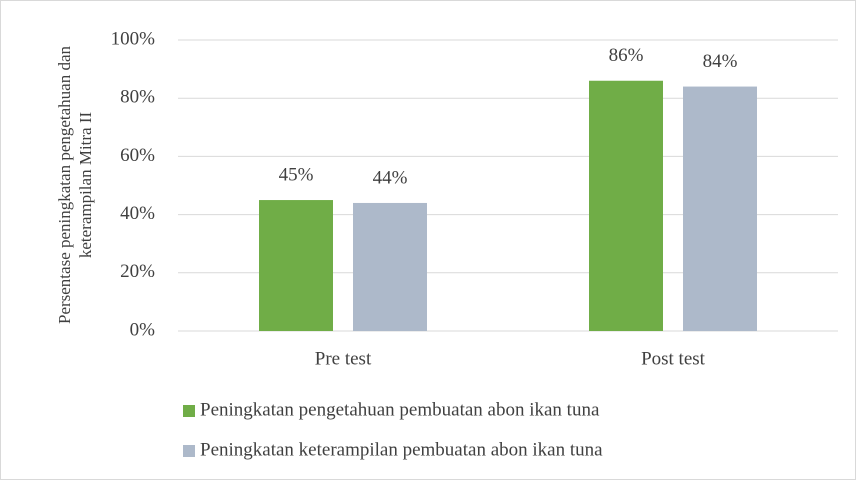 This screenshot has width=856, height=480. I want to click on y-tick-label: 80%, so click(137, 97).